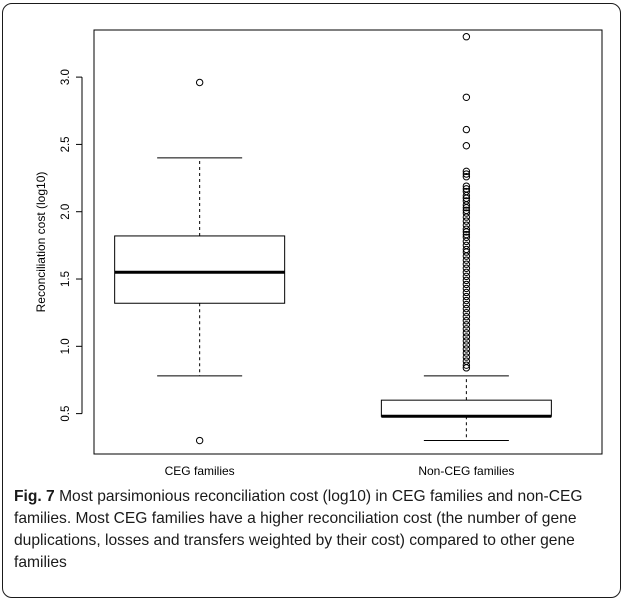 This screenshot has height=603, width=627. What do you see at coordinates (34, 496) in the screenshot?
I see `figure-label: Fig. 7` at bounding box center [34, 496].